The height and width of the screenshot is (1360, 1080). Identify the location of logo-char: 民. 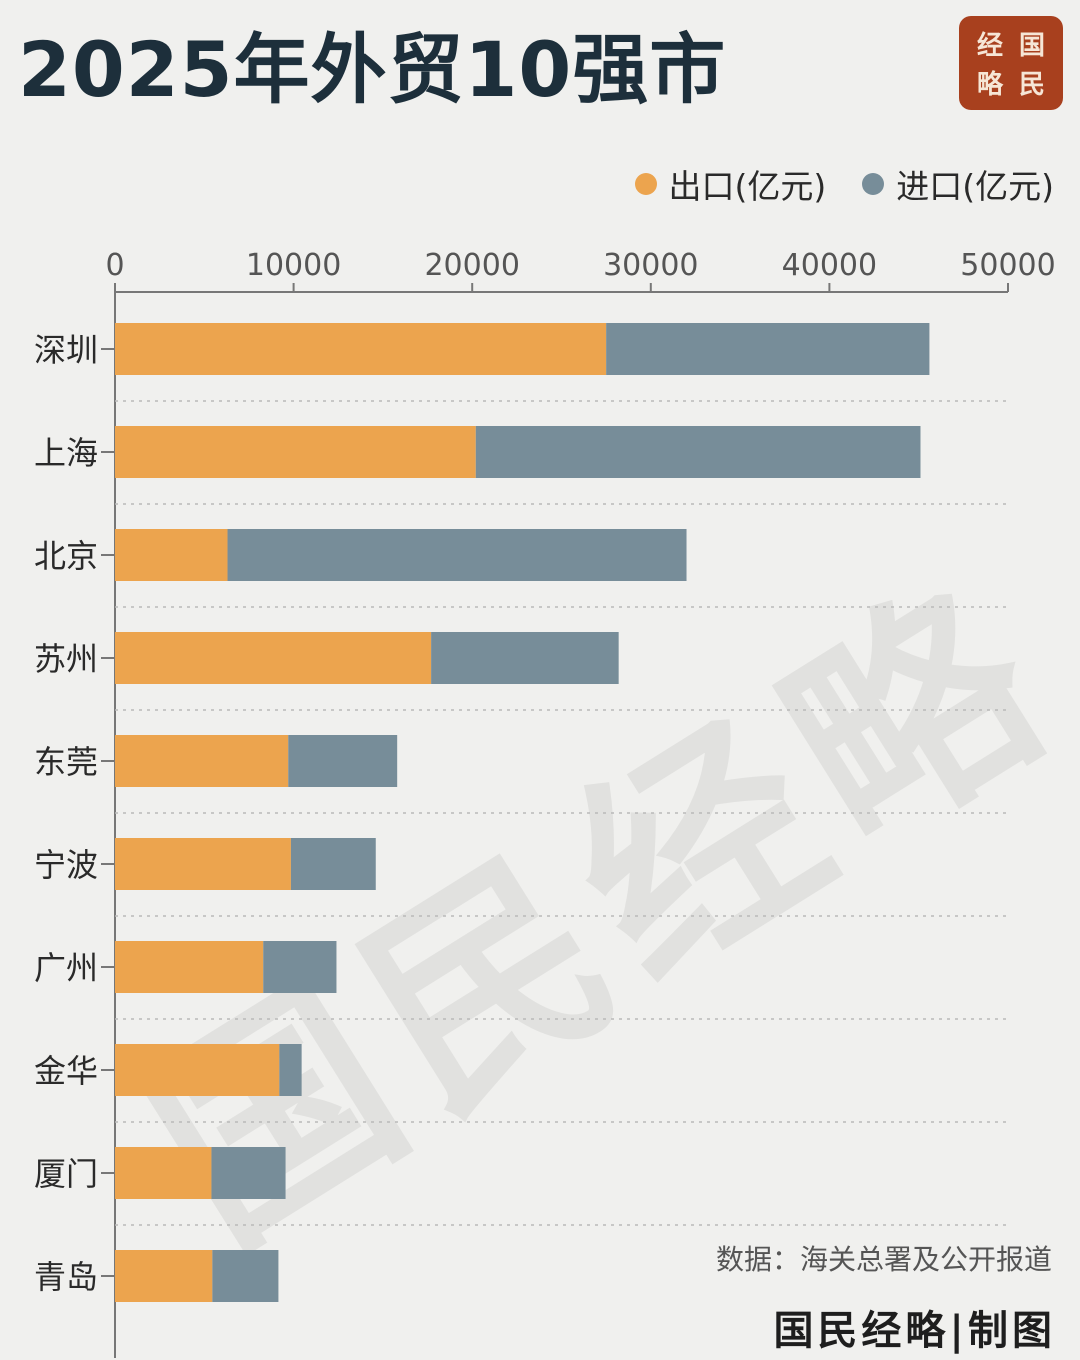
(1031, 85).